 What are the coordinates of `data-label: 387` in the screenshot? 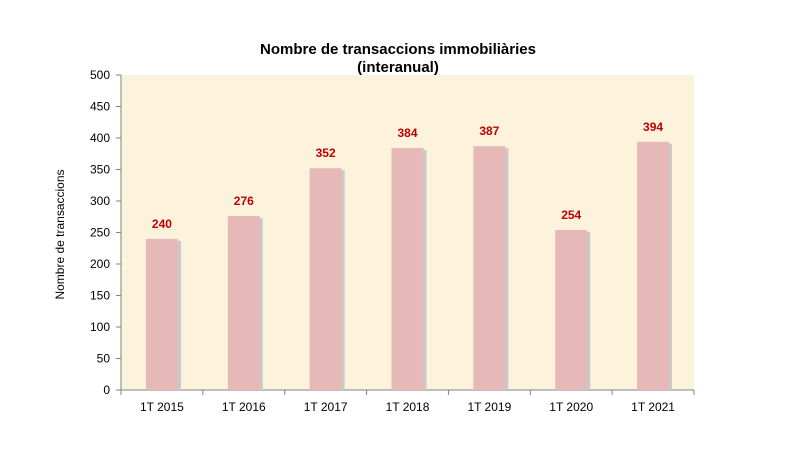 It's located at (489, 131).